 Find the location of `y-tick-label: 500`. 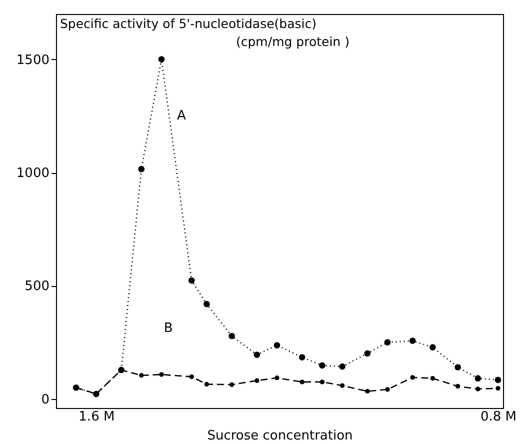

y-tick-label: 500 is located at coordinates (37, 286).